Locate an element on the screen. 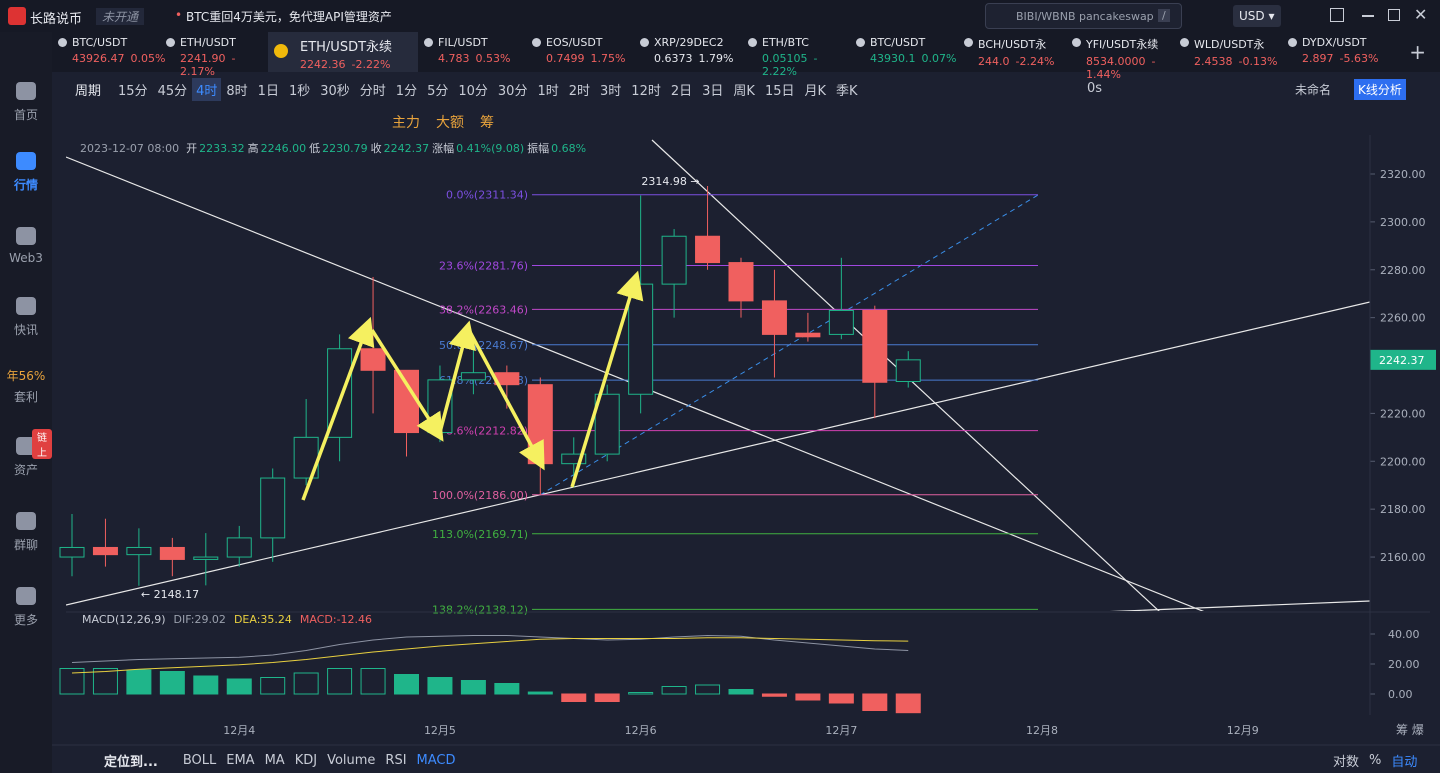  tool: 大额 is located at coordinates (450, 123).